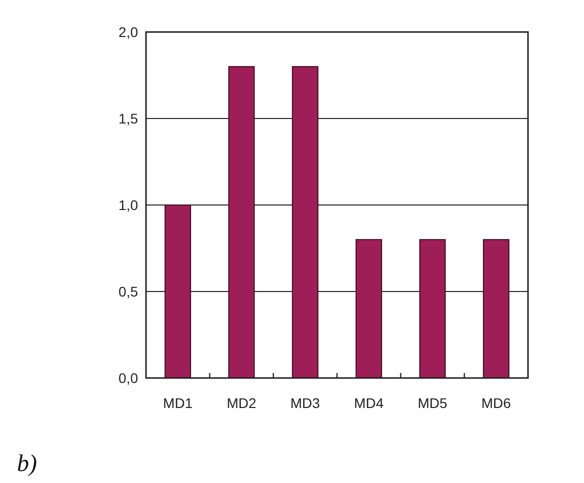  Describe the element at coordinates (27, 464) in the screenshot. I see `text: b)` at that location.